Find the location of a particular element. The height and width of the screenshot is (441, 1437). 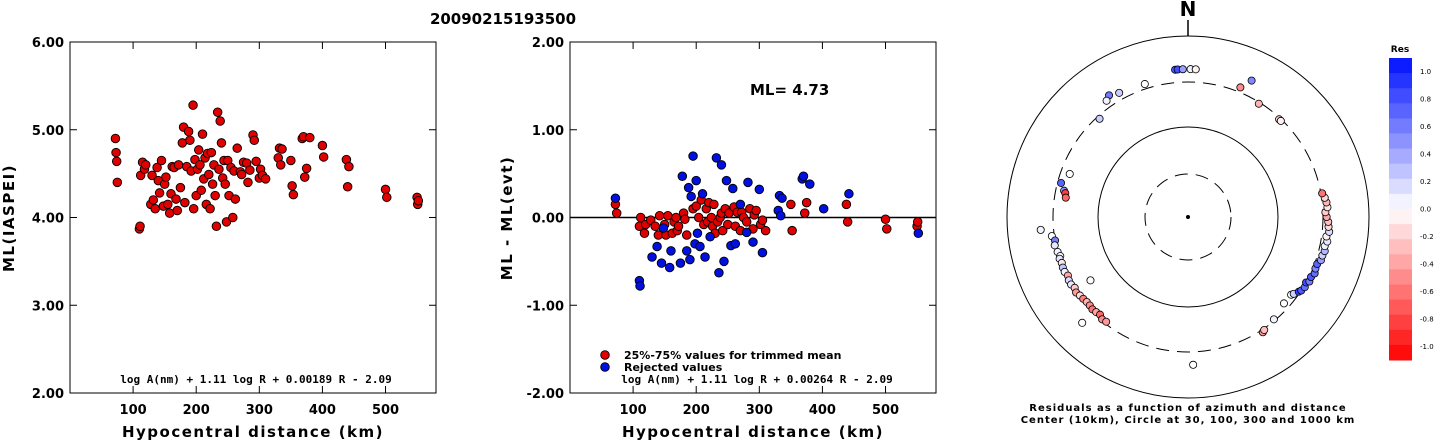

y-tick-label: 0.00 is located at coordinates (548, 219).